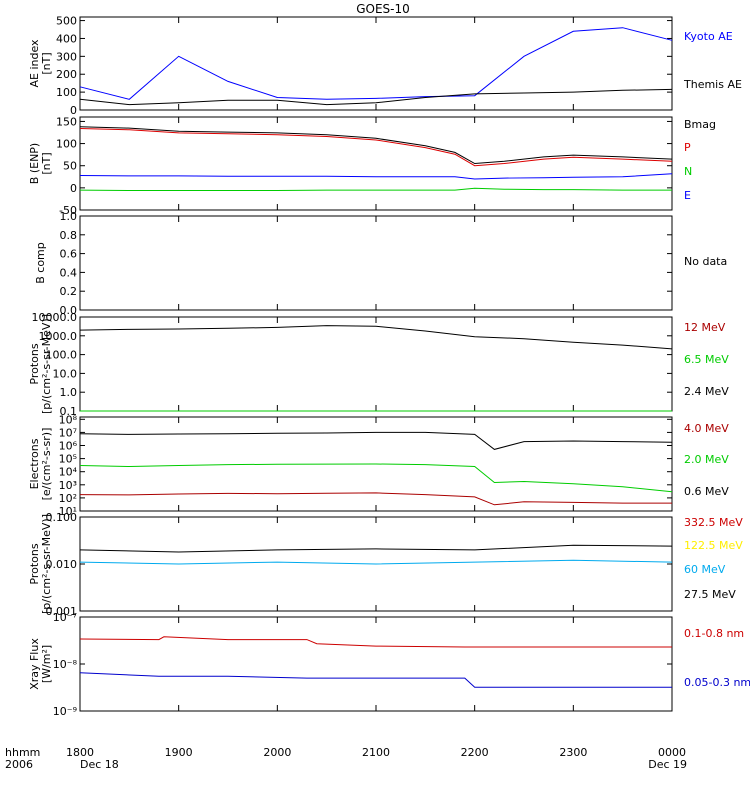 Image resolution: width=750 pixels, height=800 pixels. I want to click on x-year-label: 2006, so click(19, 764).